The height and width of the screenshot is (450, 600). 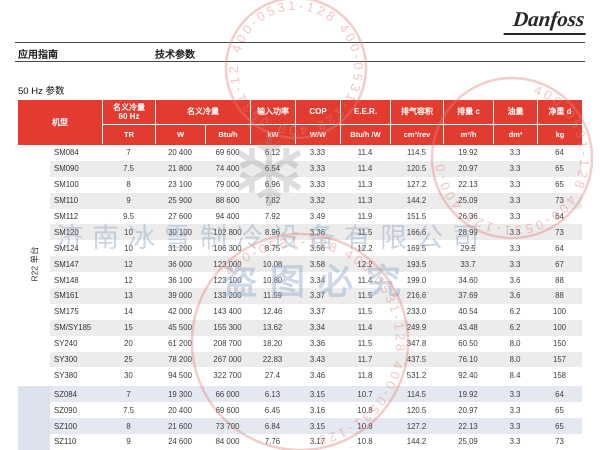 I want to click on value-cell: 106 300, so click(x=227, y=248).